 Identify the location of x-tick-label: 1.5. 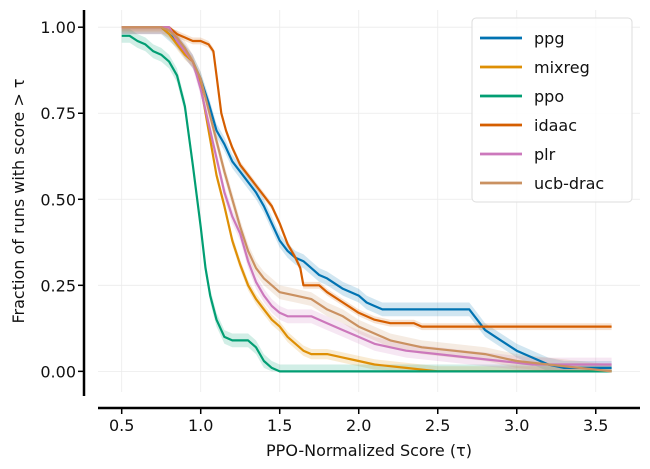
(279, 425).